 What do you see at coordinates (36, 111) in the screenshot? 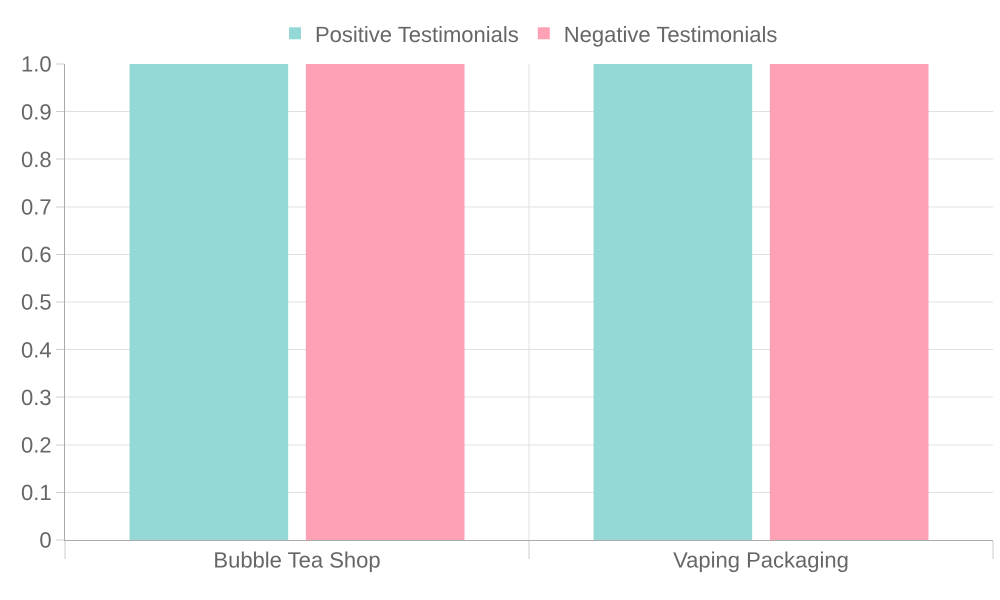
I see `y-tick-label: 0.9` at bounding box center [36, 111].